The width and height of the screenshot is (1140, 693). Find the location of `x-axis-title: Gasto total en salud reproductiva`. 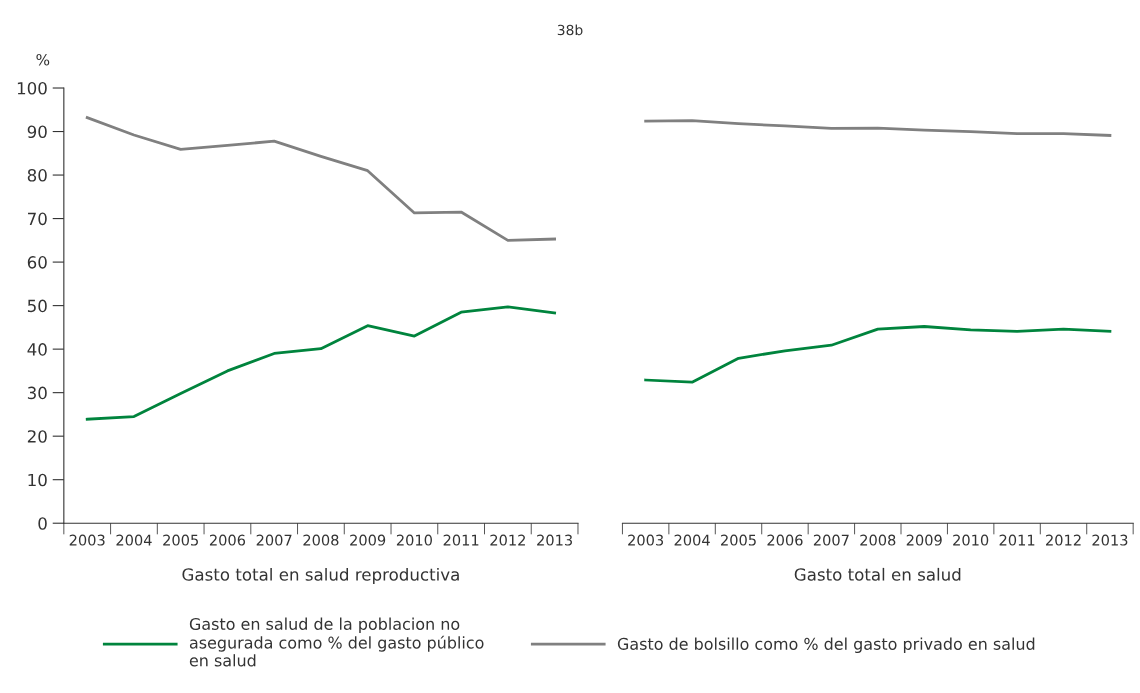

x-axis-title: Gasto total en salud reproductiva is located at coordinates (320, 576).